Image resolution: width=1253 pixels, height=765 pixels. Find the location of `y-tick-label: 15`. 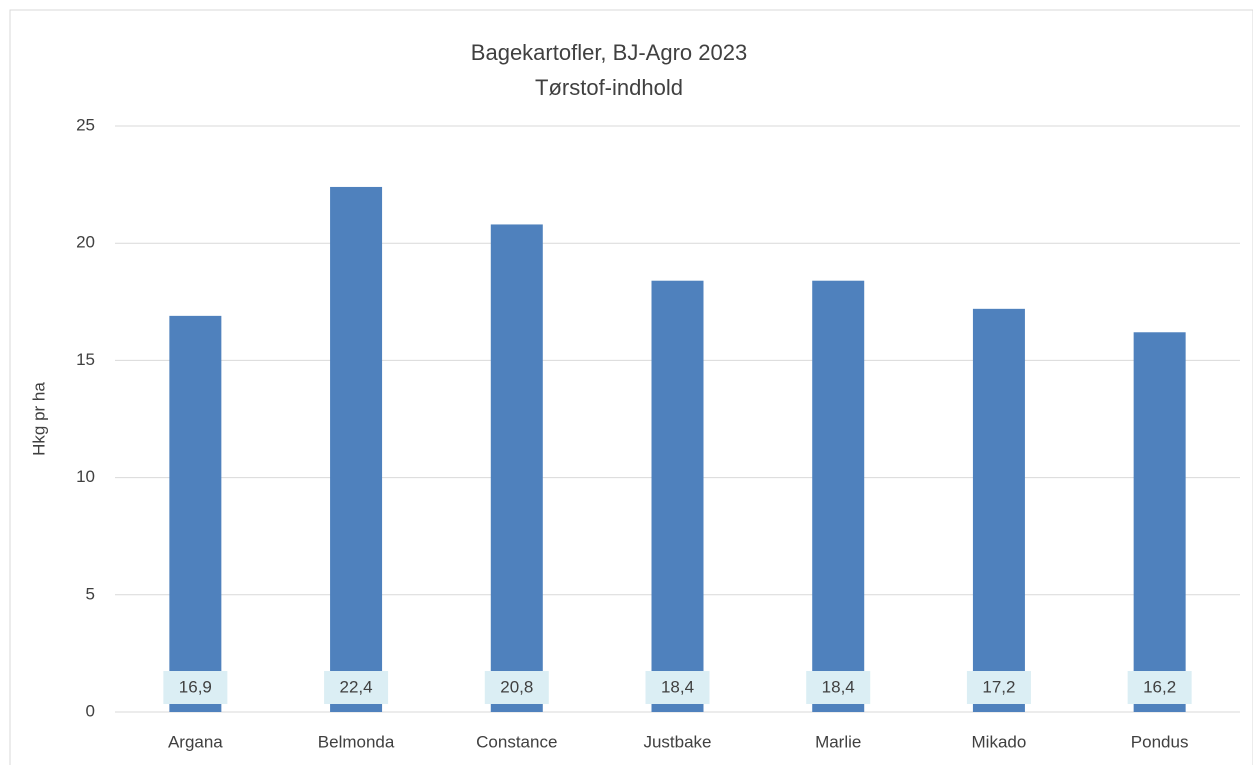

y-tick-label: 15 is located at coordinates (85, 359).